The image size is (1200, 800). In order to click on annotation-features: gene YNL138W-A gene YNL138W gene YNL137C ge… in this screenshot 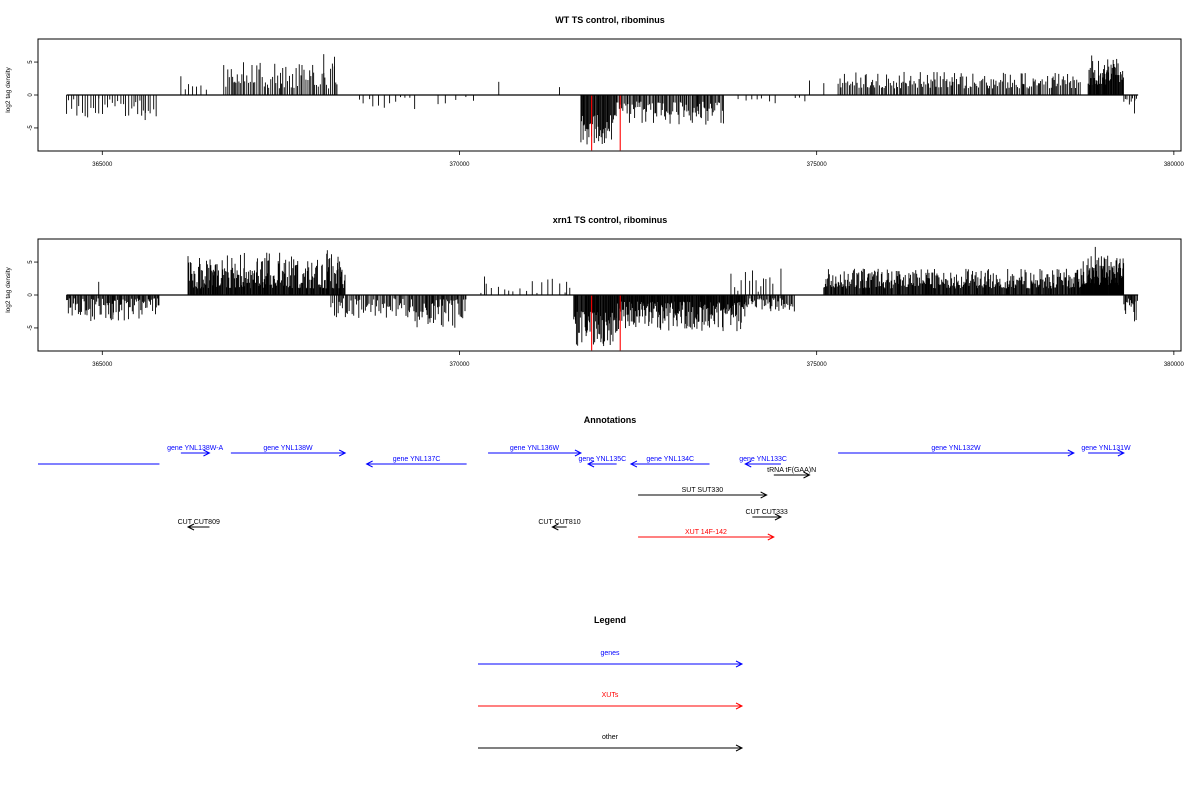, I will do `click(584, 493)`.